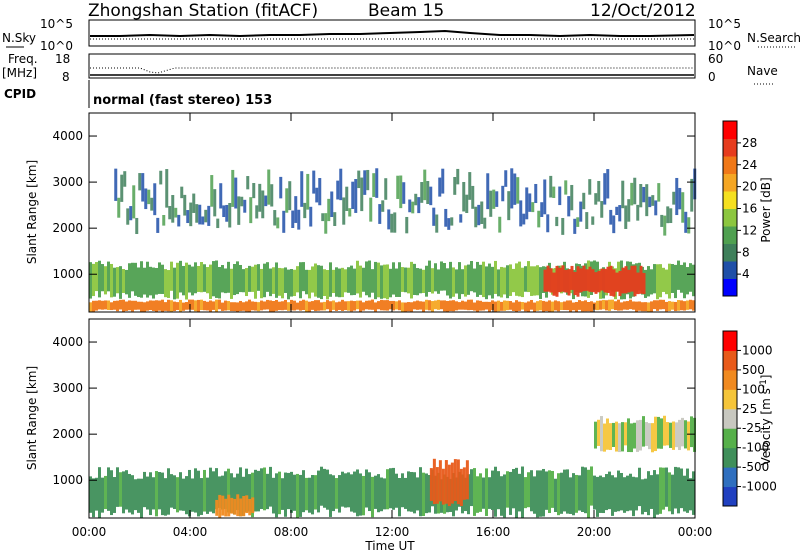 This screenshot has width=800, height=554. Describe the element at coordinates (746, 252) in the screenshot. I see `colorbar-tick-label: 8` at that location.